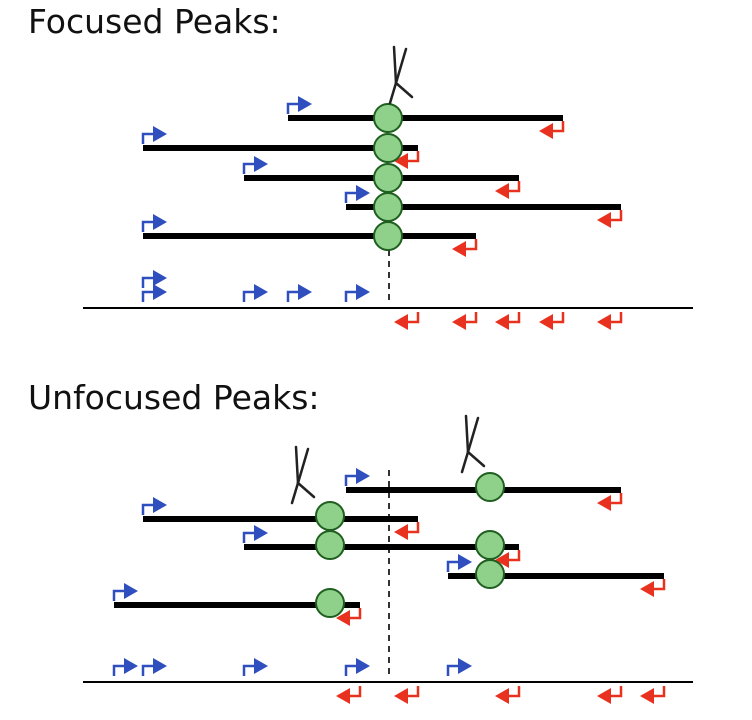 The height and width of the screenshot is (720, 752). I want to click on antibody-icon, so click(401, 75).